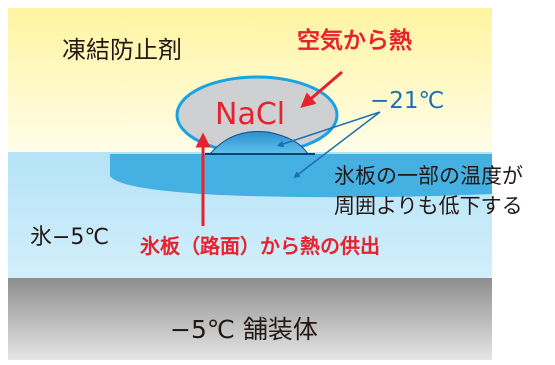 This screenshot has width=555, height=365. Describe the element at coordinates (260, 246) in the screenshot. I see `heat-from-ice-label: 氷板（路面）から熱の供出` at that location.